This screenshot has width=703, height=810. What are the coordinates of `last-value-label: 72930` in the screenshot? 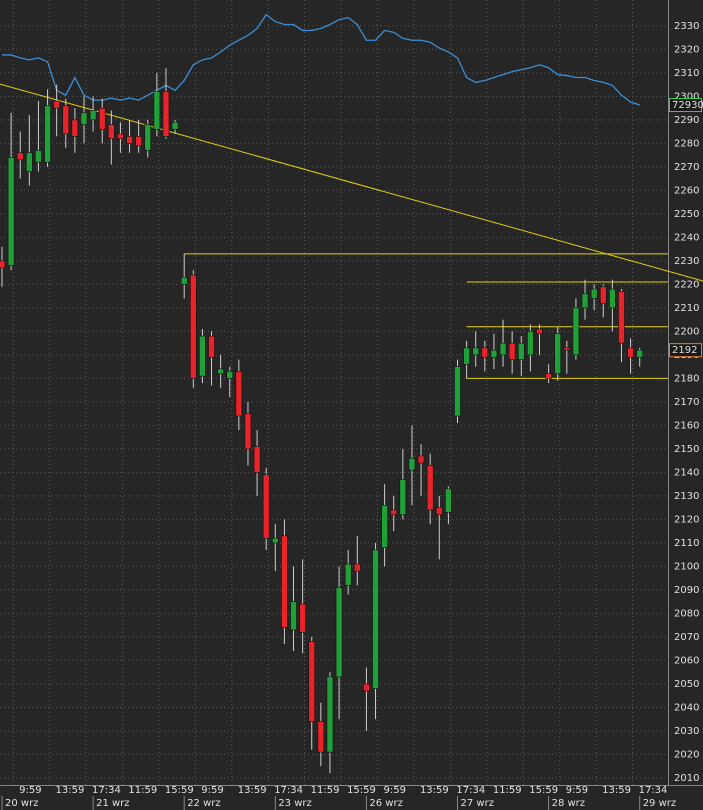 It's located at (687, 105).